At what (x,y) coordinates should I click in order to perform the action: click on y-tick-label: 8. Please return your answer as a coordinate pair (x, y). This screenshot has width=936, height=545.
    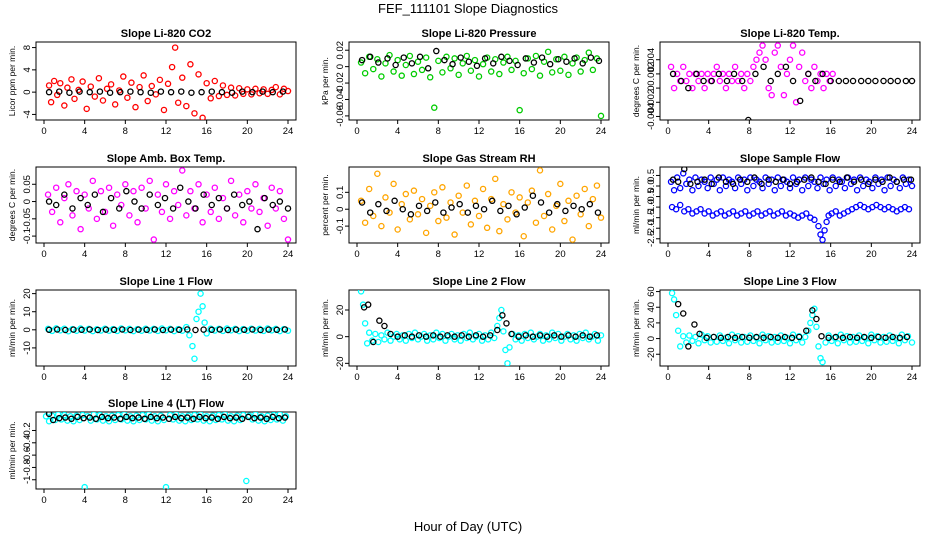
    Looking at the image, I should click on (27, 47).